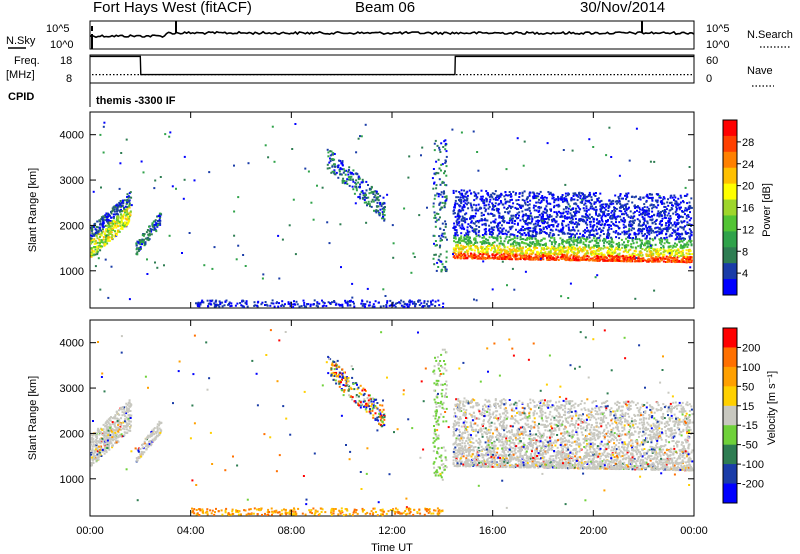 The image size is (800, 554). What do you see at coordinates (730, 207) in the screenshot?
I see `colorbar-swatch` at bounding box center [730, 207].